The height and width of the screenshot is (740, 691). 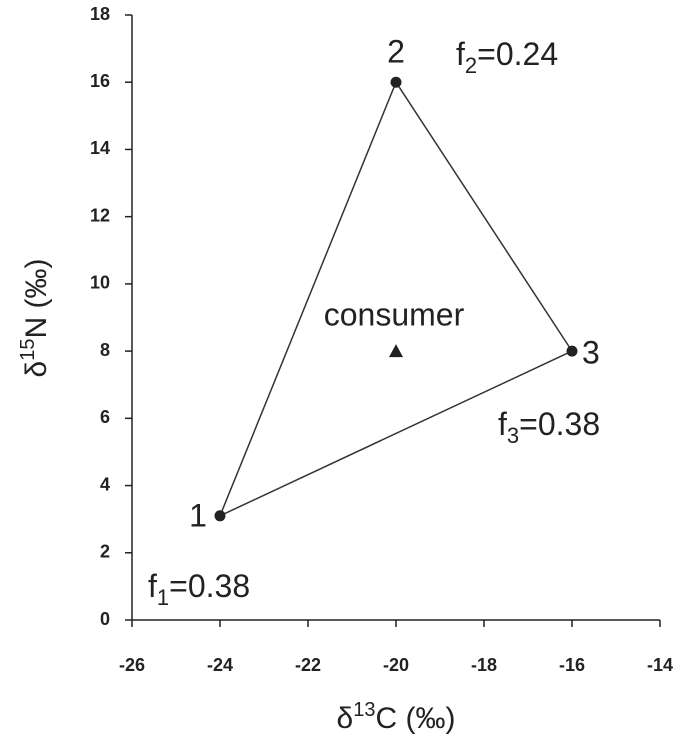 What do you see at coordinates (396, 52) in the screenshot?
I see `source-label: 2` at bounding box center [396, 52].